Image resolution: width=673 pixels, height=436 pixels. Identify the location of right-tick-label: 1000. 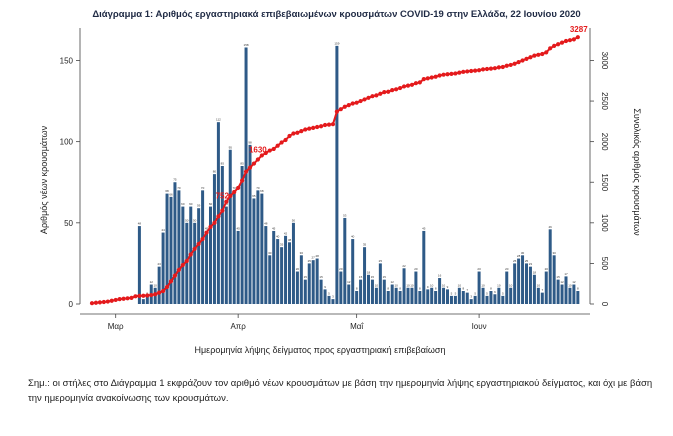
(604, 223).